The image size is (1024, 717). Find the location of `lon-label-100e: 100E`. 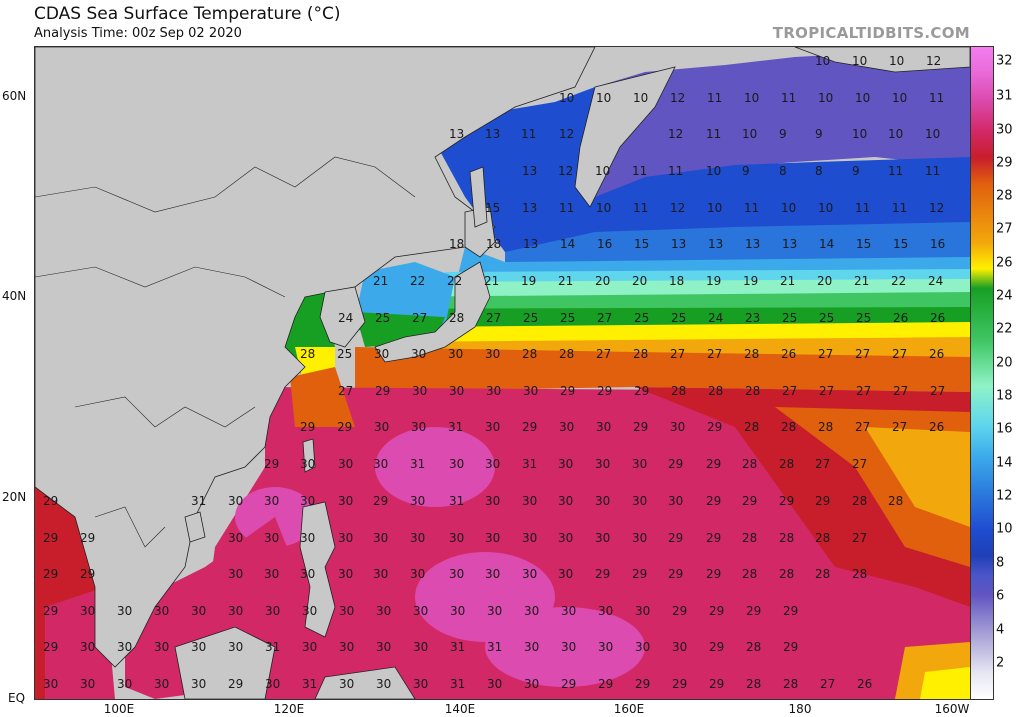

lon-label-100e: 100E is located at coordinates (119, 709).